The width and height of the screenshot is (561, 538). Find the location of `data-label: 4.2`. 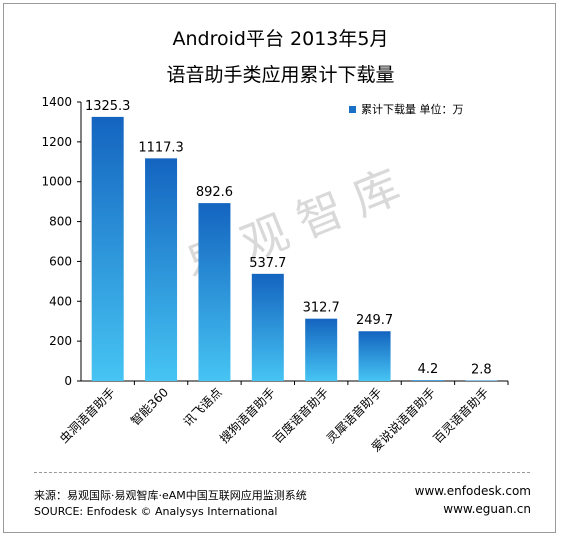

data-label: 4.2 is located at coordinates (428, 369).